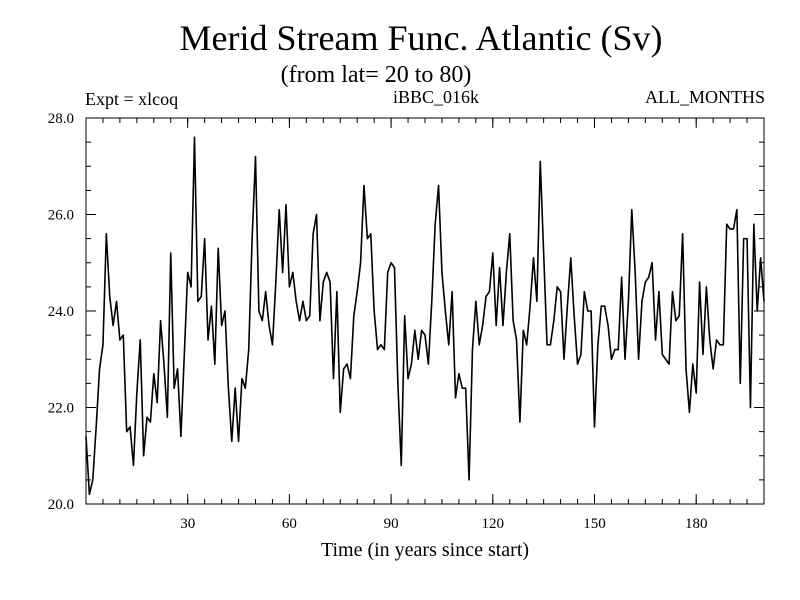 The width and height of the screenshot is (800, 600). I want to click on chart-subtitle: (from lat= 20 to 80), so click(376, 75).